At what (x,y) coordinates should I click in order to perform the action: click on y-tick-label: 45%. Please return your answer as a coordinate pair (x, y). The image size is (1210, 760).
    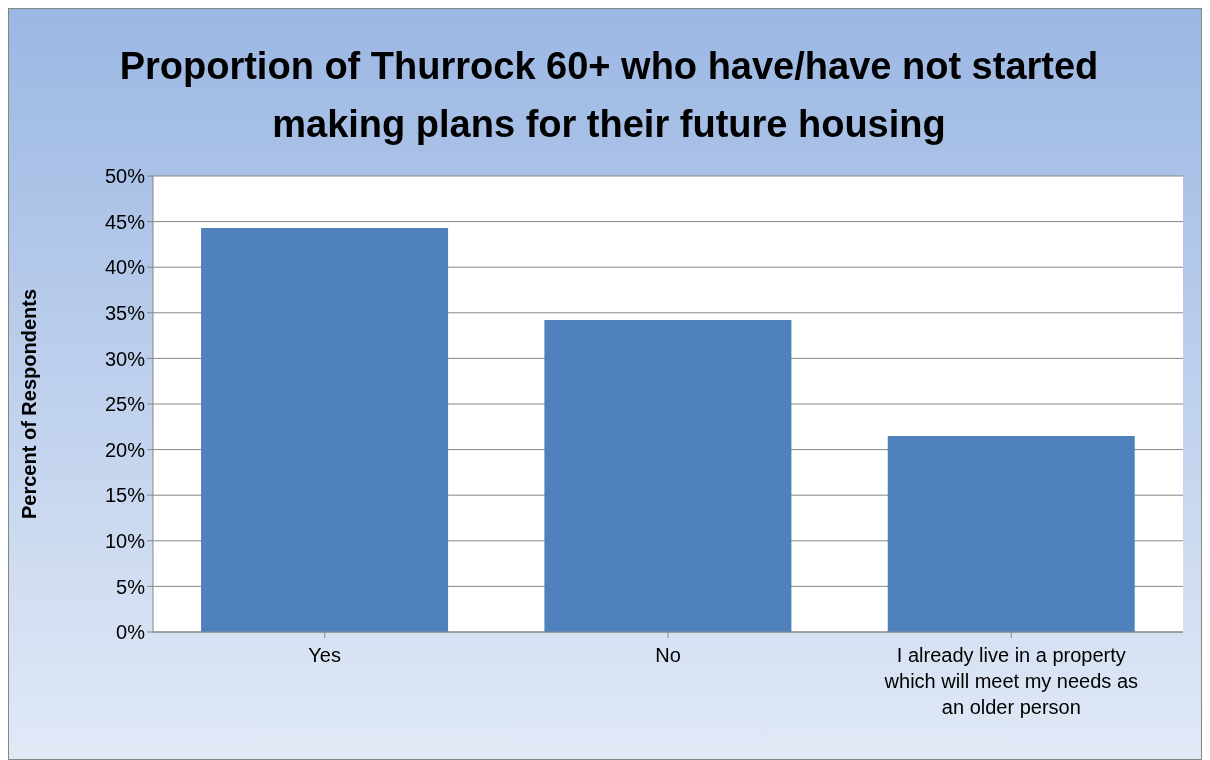
    Looking at the image, I should click on (125, 221).